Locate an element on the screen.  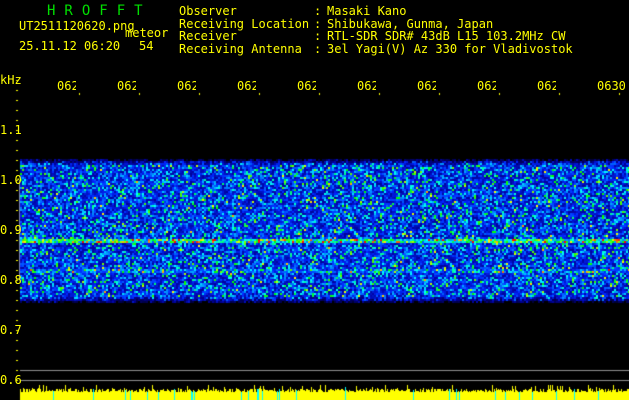
y-axis-label: kHz is located at coordinates (11, 80).